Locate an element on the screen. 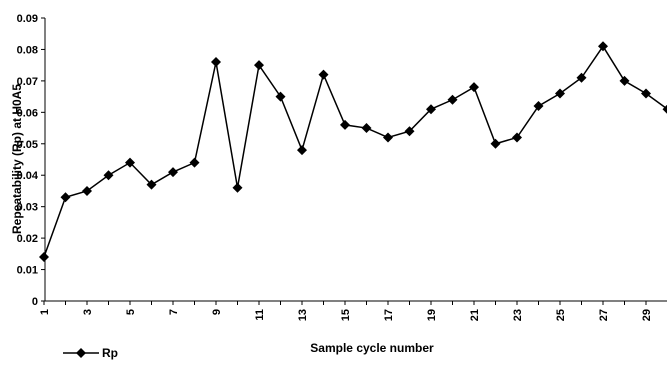  y-tick-label: 0.04 is located at coordinates (28, 176).